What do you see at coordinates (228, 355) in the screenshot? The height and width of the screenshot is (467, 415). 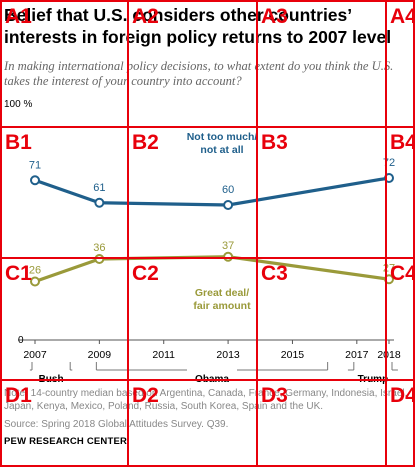 I see `x-tick-label-2013: 2013` at bounding box center [228, 355].